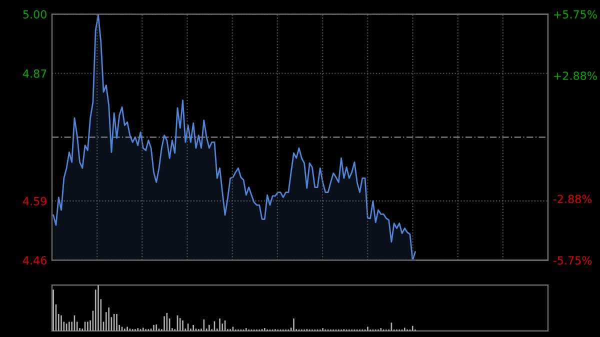  I want to click on y2-tick-label: -2.88%, so click(572, 199).